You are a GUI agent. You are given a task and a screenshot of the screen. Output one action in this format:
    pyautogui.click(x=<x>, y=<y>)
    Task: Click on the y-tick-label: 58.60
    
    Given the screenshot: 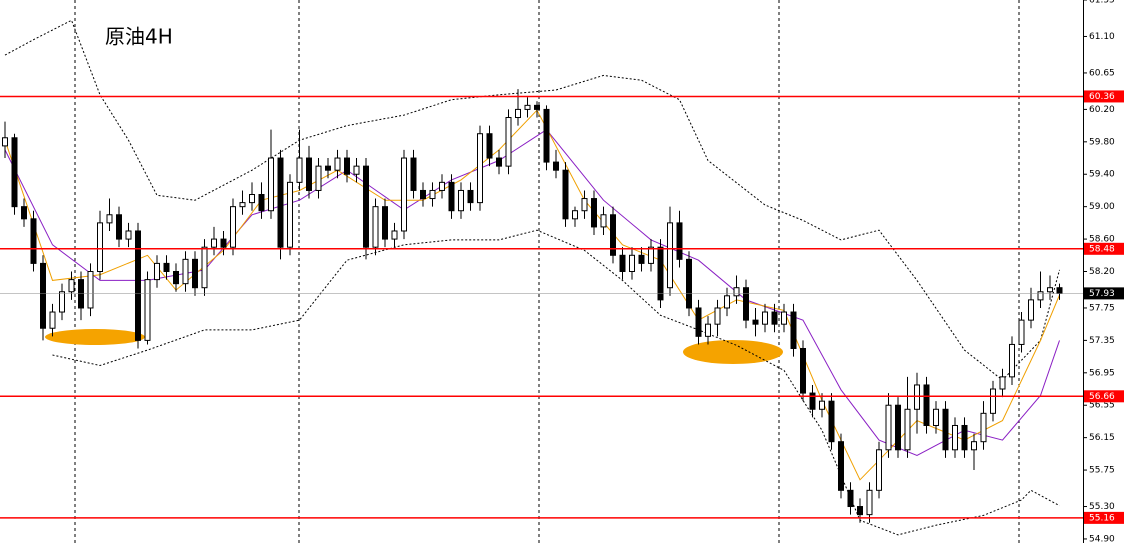 What is the action you would take?
    pyautogui.click(x=1102, y=240)
    